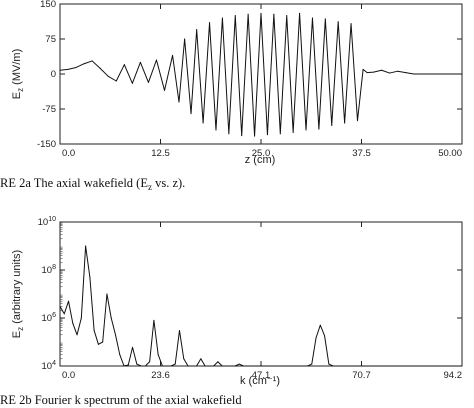 The width and height of the screenshot is (474, 408). I want to click on chart-a-y-tick-label: -150, so click(46, 144).